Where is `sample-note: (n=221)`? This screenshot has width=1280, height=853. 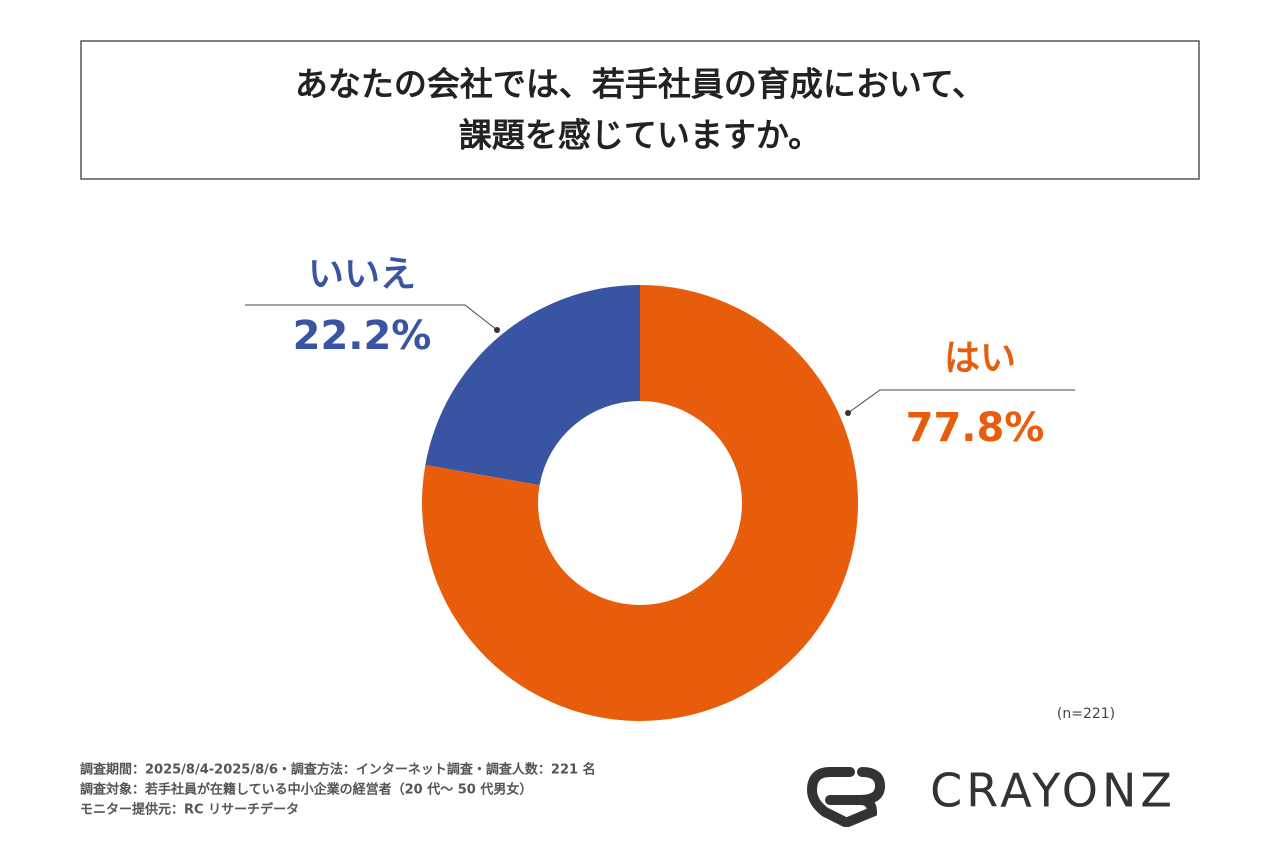
sample-note: (n=221) is located at coordinates (1086, 714).